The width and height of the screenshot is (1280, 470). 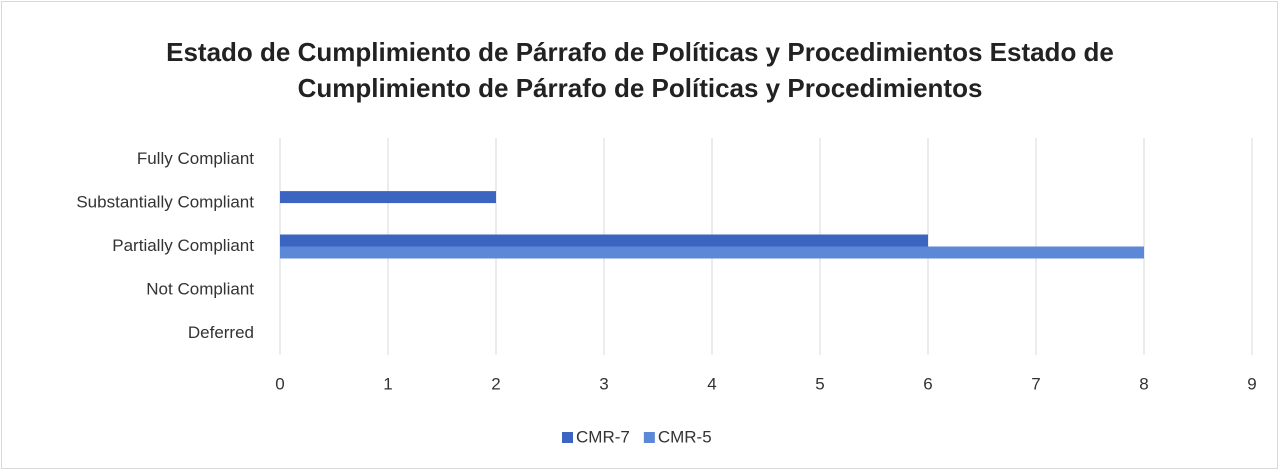 What do you see at coordinates (819, 383) in the screenshot?
I see `x-tick-label: 5` at bounding box center [819, 383].